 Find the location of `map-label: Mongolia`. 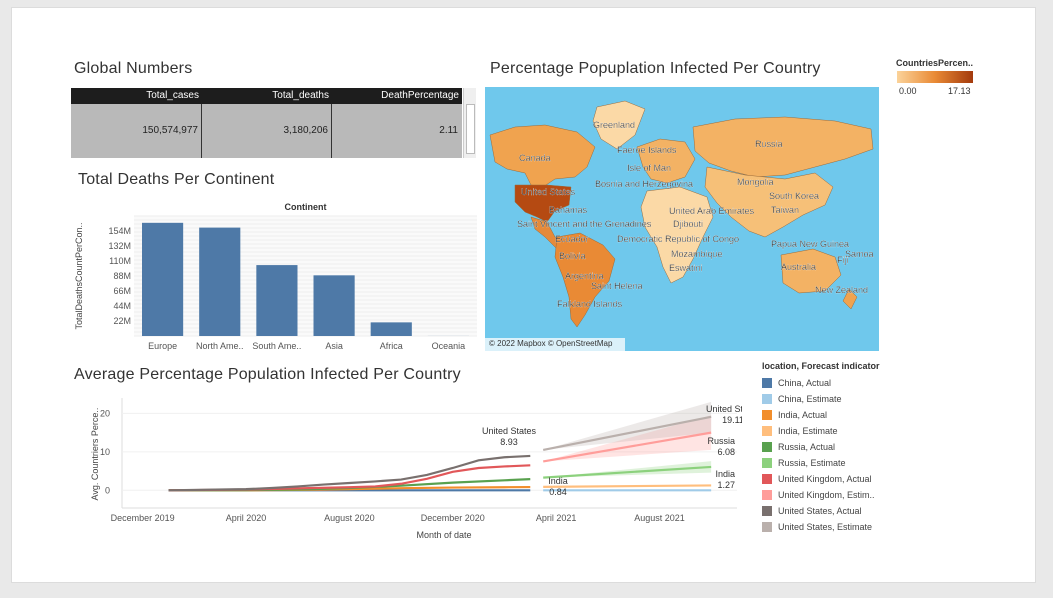

map-label: Mongolia is located at coordinates (755, 182).